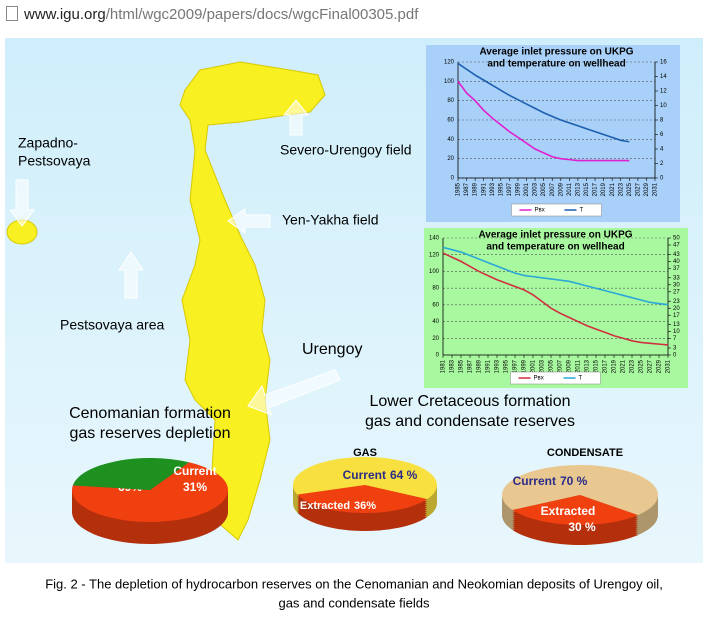 Image resolution: width=708 pixels, height=618 pixels. Describe the element at coordinates (676, 302) in the screenshot. I see `y2-tick-label: 23` at that location.